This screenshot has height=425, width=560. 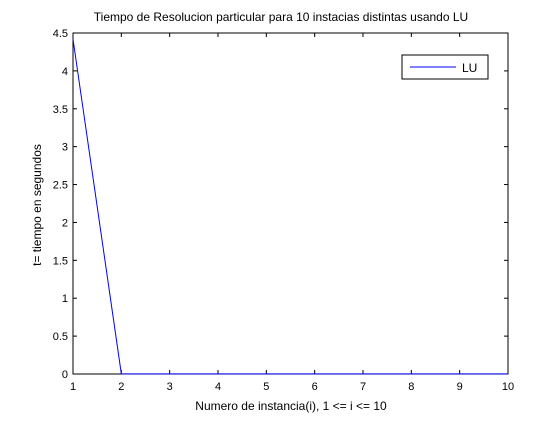 I want to click on y-tick-label: 2.5, so click(x=60, y=186).